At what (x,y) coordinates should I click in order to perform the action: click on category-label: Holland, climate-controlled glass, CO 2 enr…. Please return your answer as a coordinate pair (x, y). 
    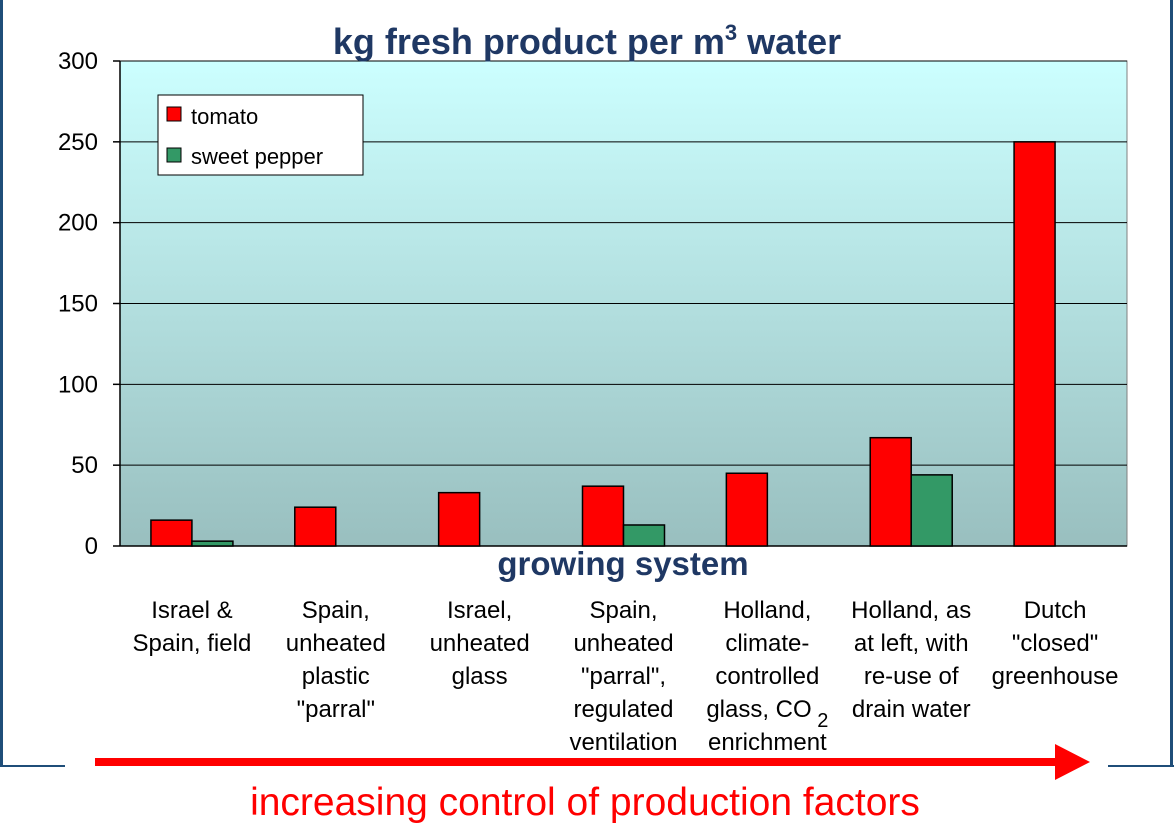
    Looking at the image, I should click on (767, 676).